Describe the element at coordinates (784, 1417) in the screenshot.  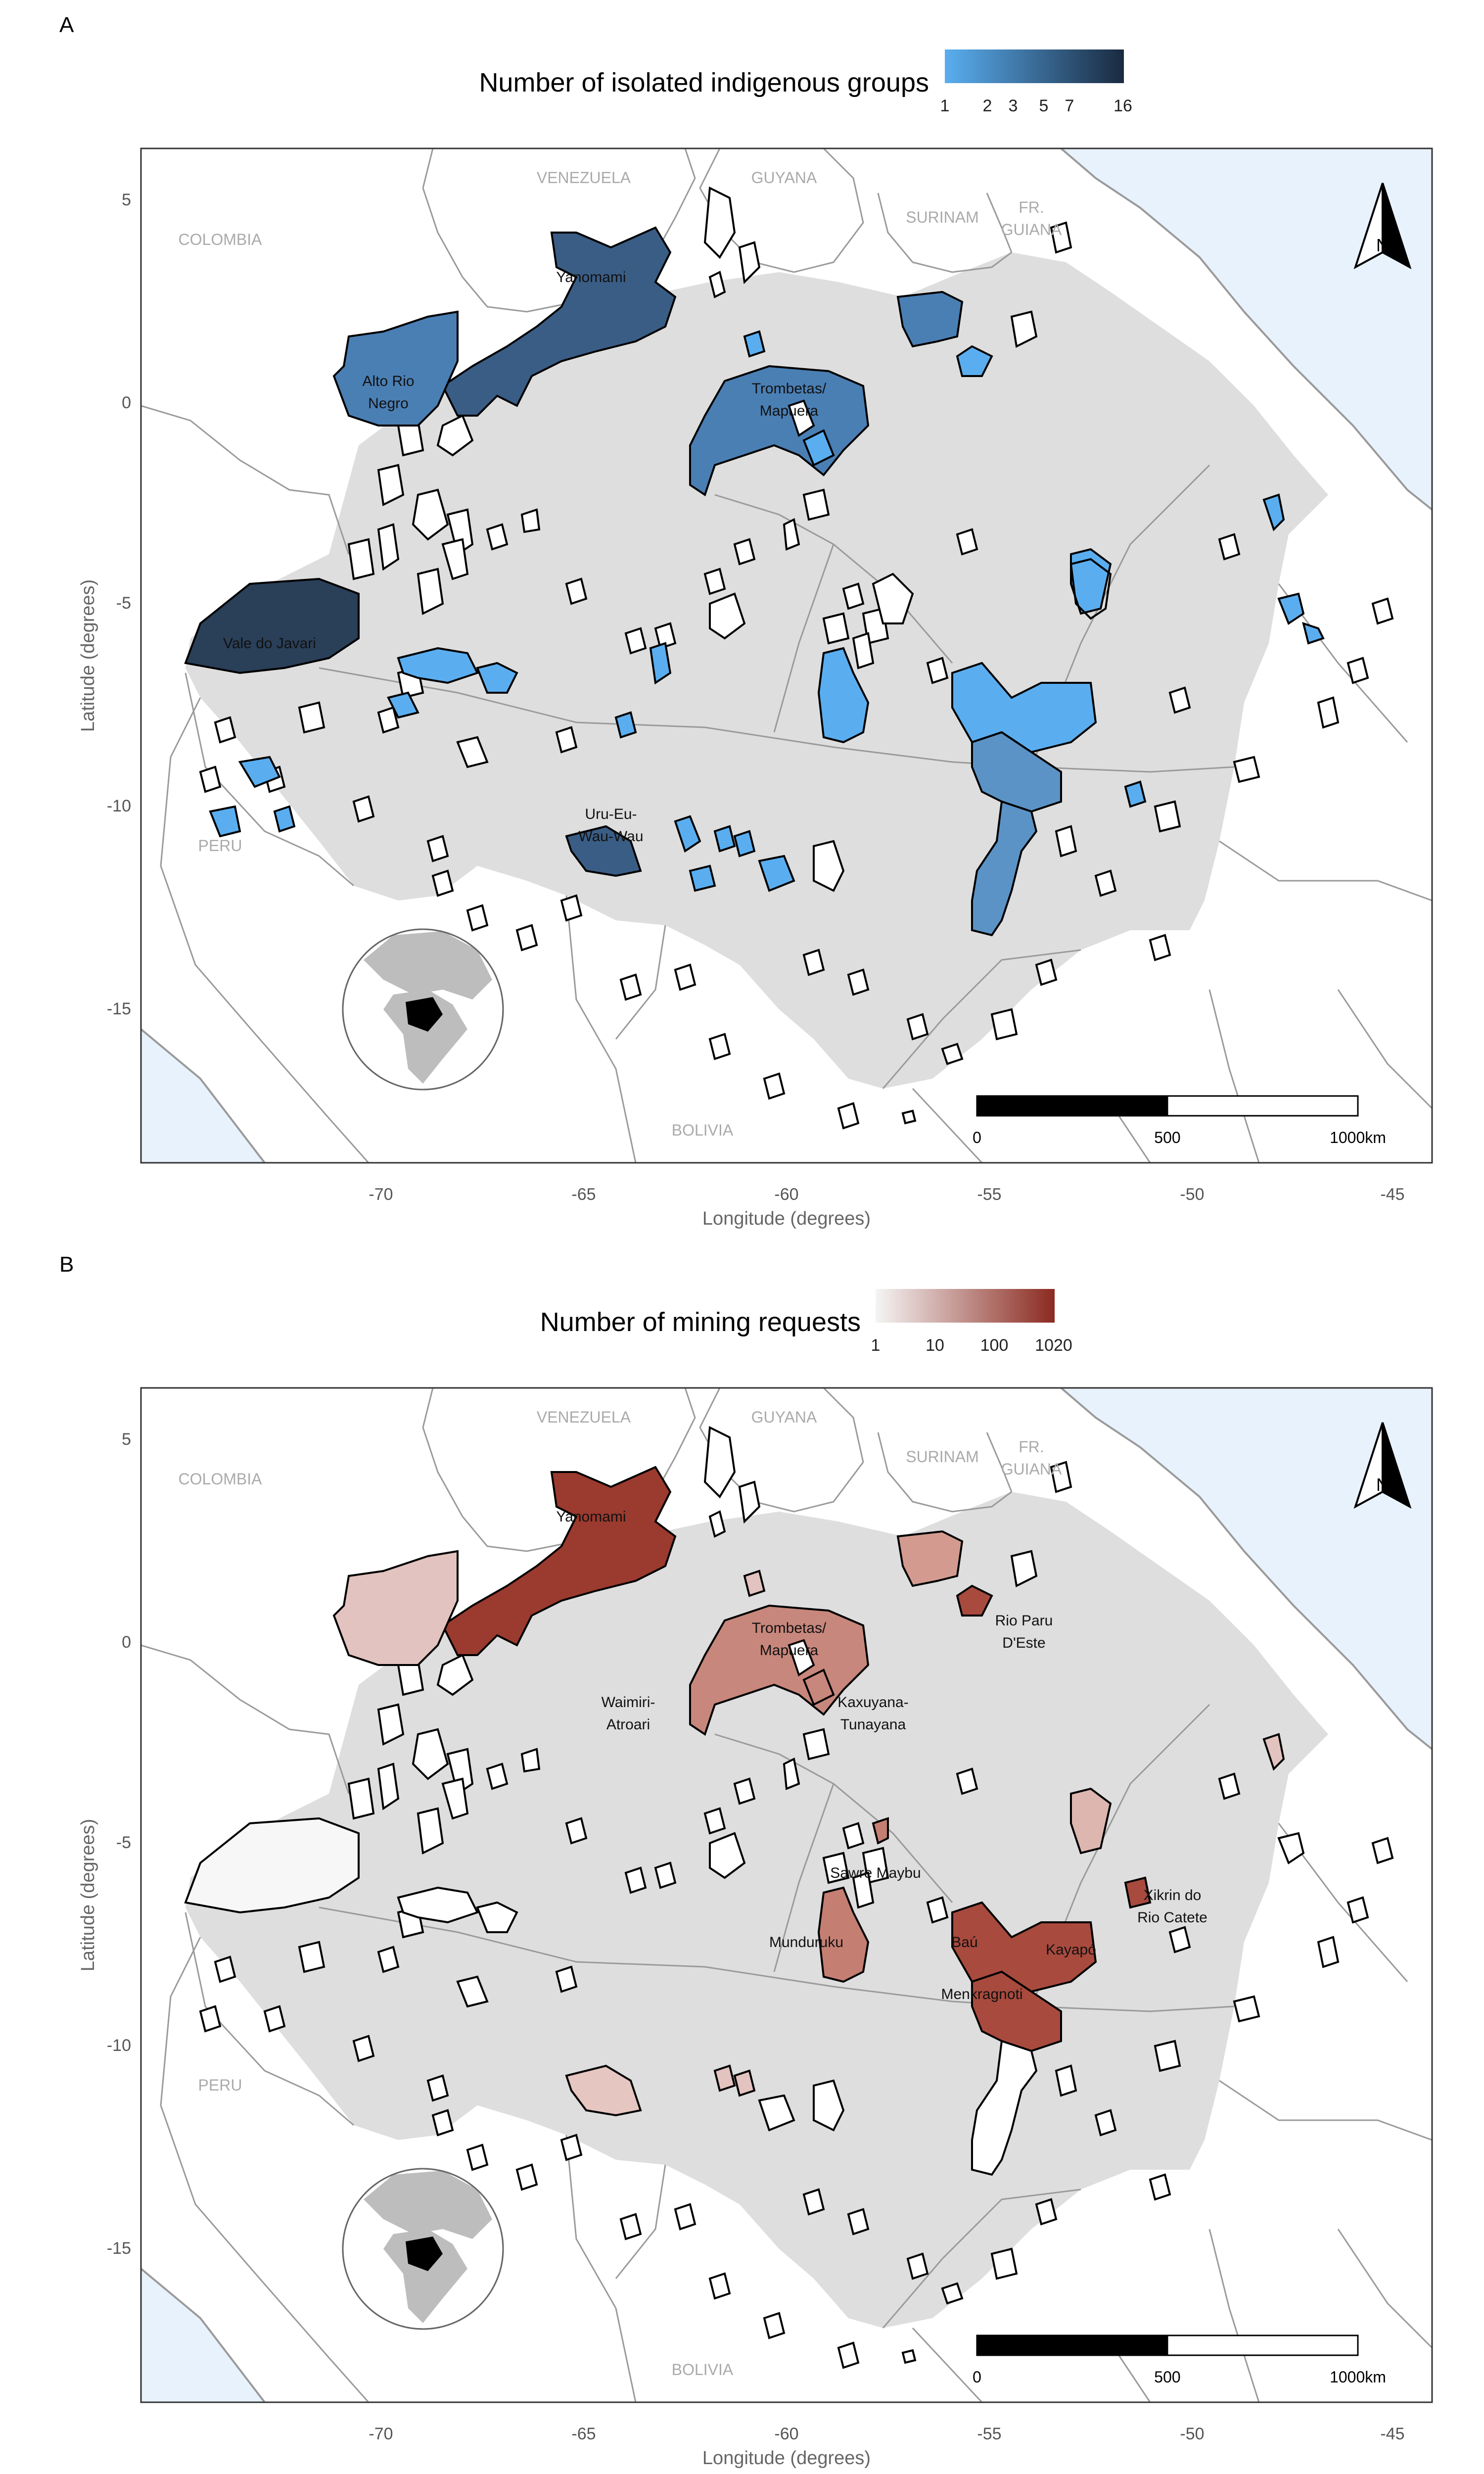
I see `country-label: GUYANA` at that location.